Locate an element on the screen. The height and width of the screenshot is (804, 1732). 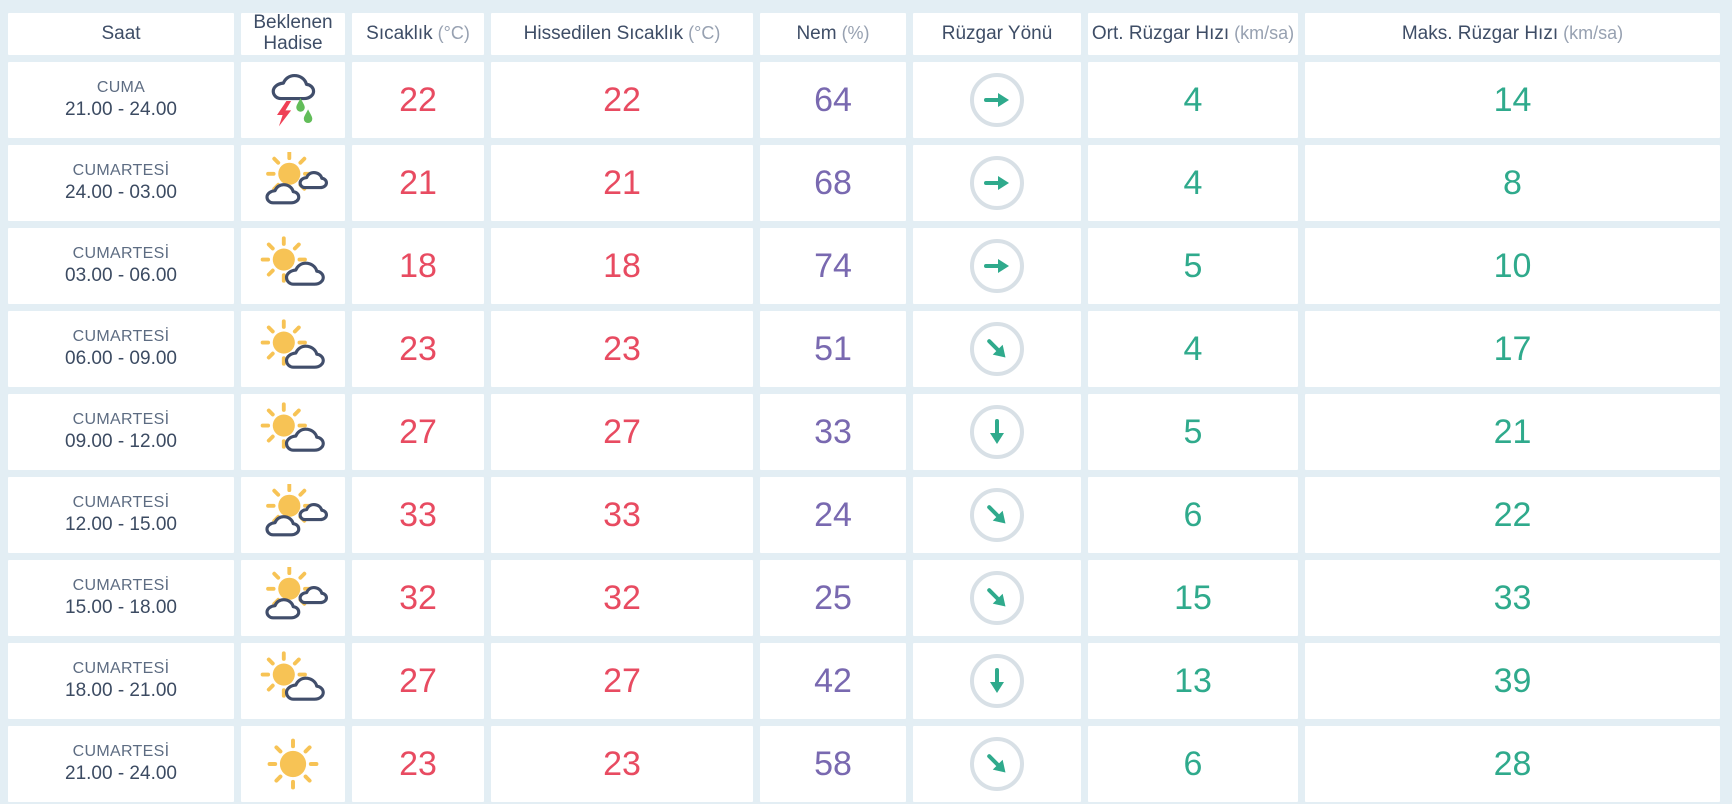
time-range-label: 12.00 - 15.00 is located at coordinates (121, 525).